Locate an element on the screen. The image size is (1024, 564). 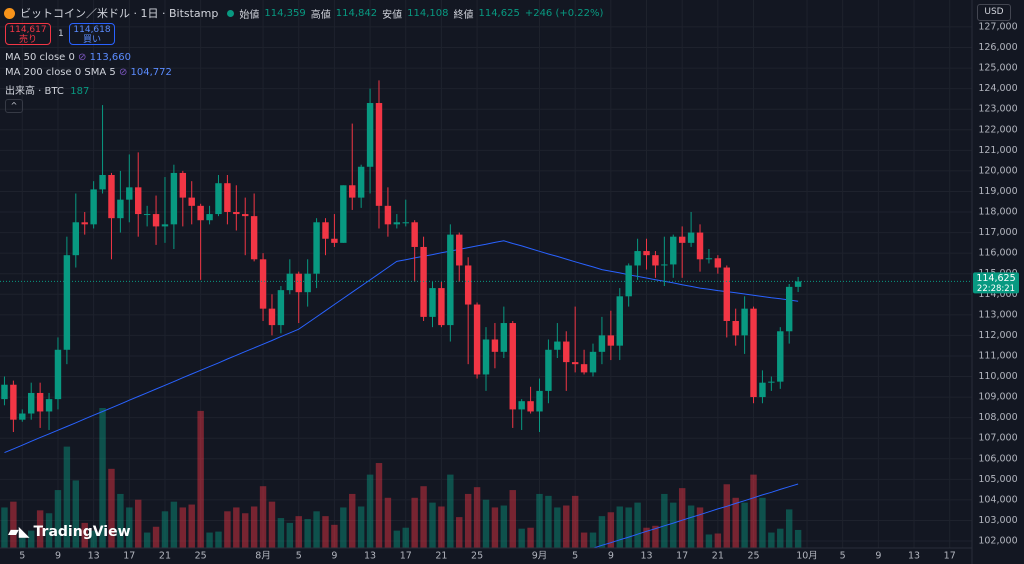
currency-button: USD is located at coordinates (994, 12).